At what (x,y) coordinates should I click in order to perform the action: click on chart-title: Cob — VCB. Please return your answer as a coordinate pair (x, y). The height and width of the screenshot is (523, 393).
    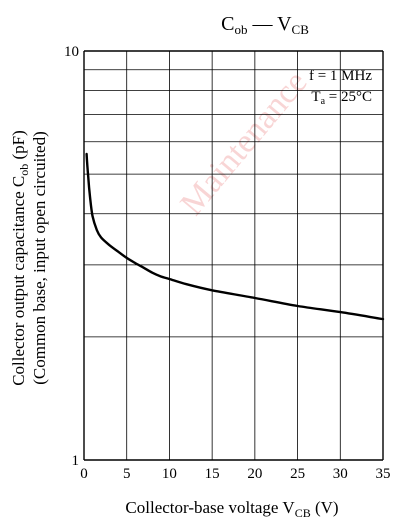
    Looking at the image, I should click on (265, 25).